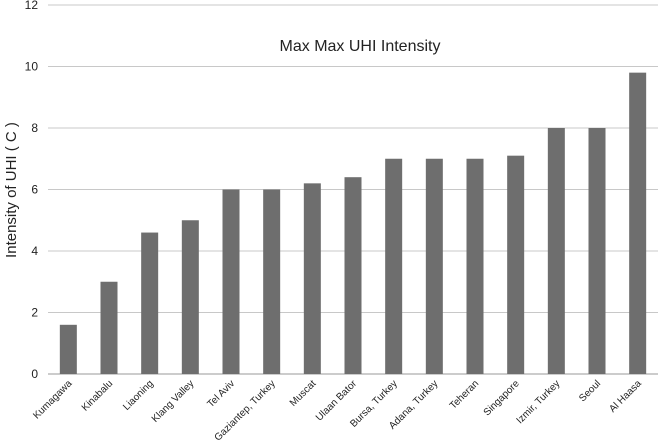  I want to click on x-tick-label: Izmir, Turkey, so click(539, 402).